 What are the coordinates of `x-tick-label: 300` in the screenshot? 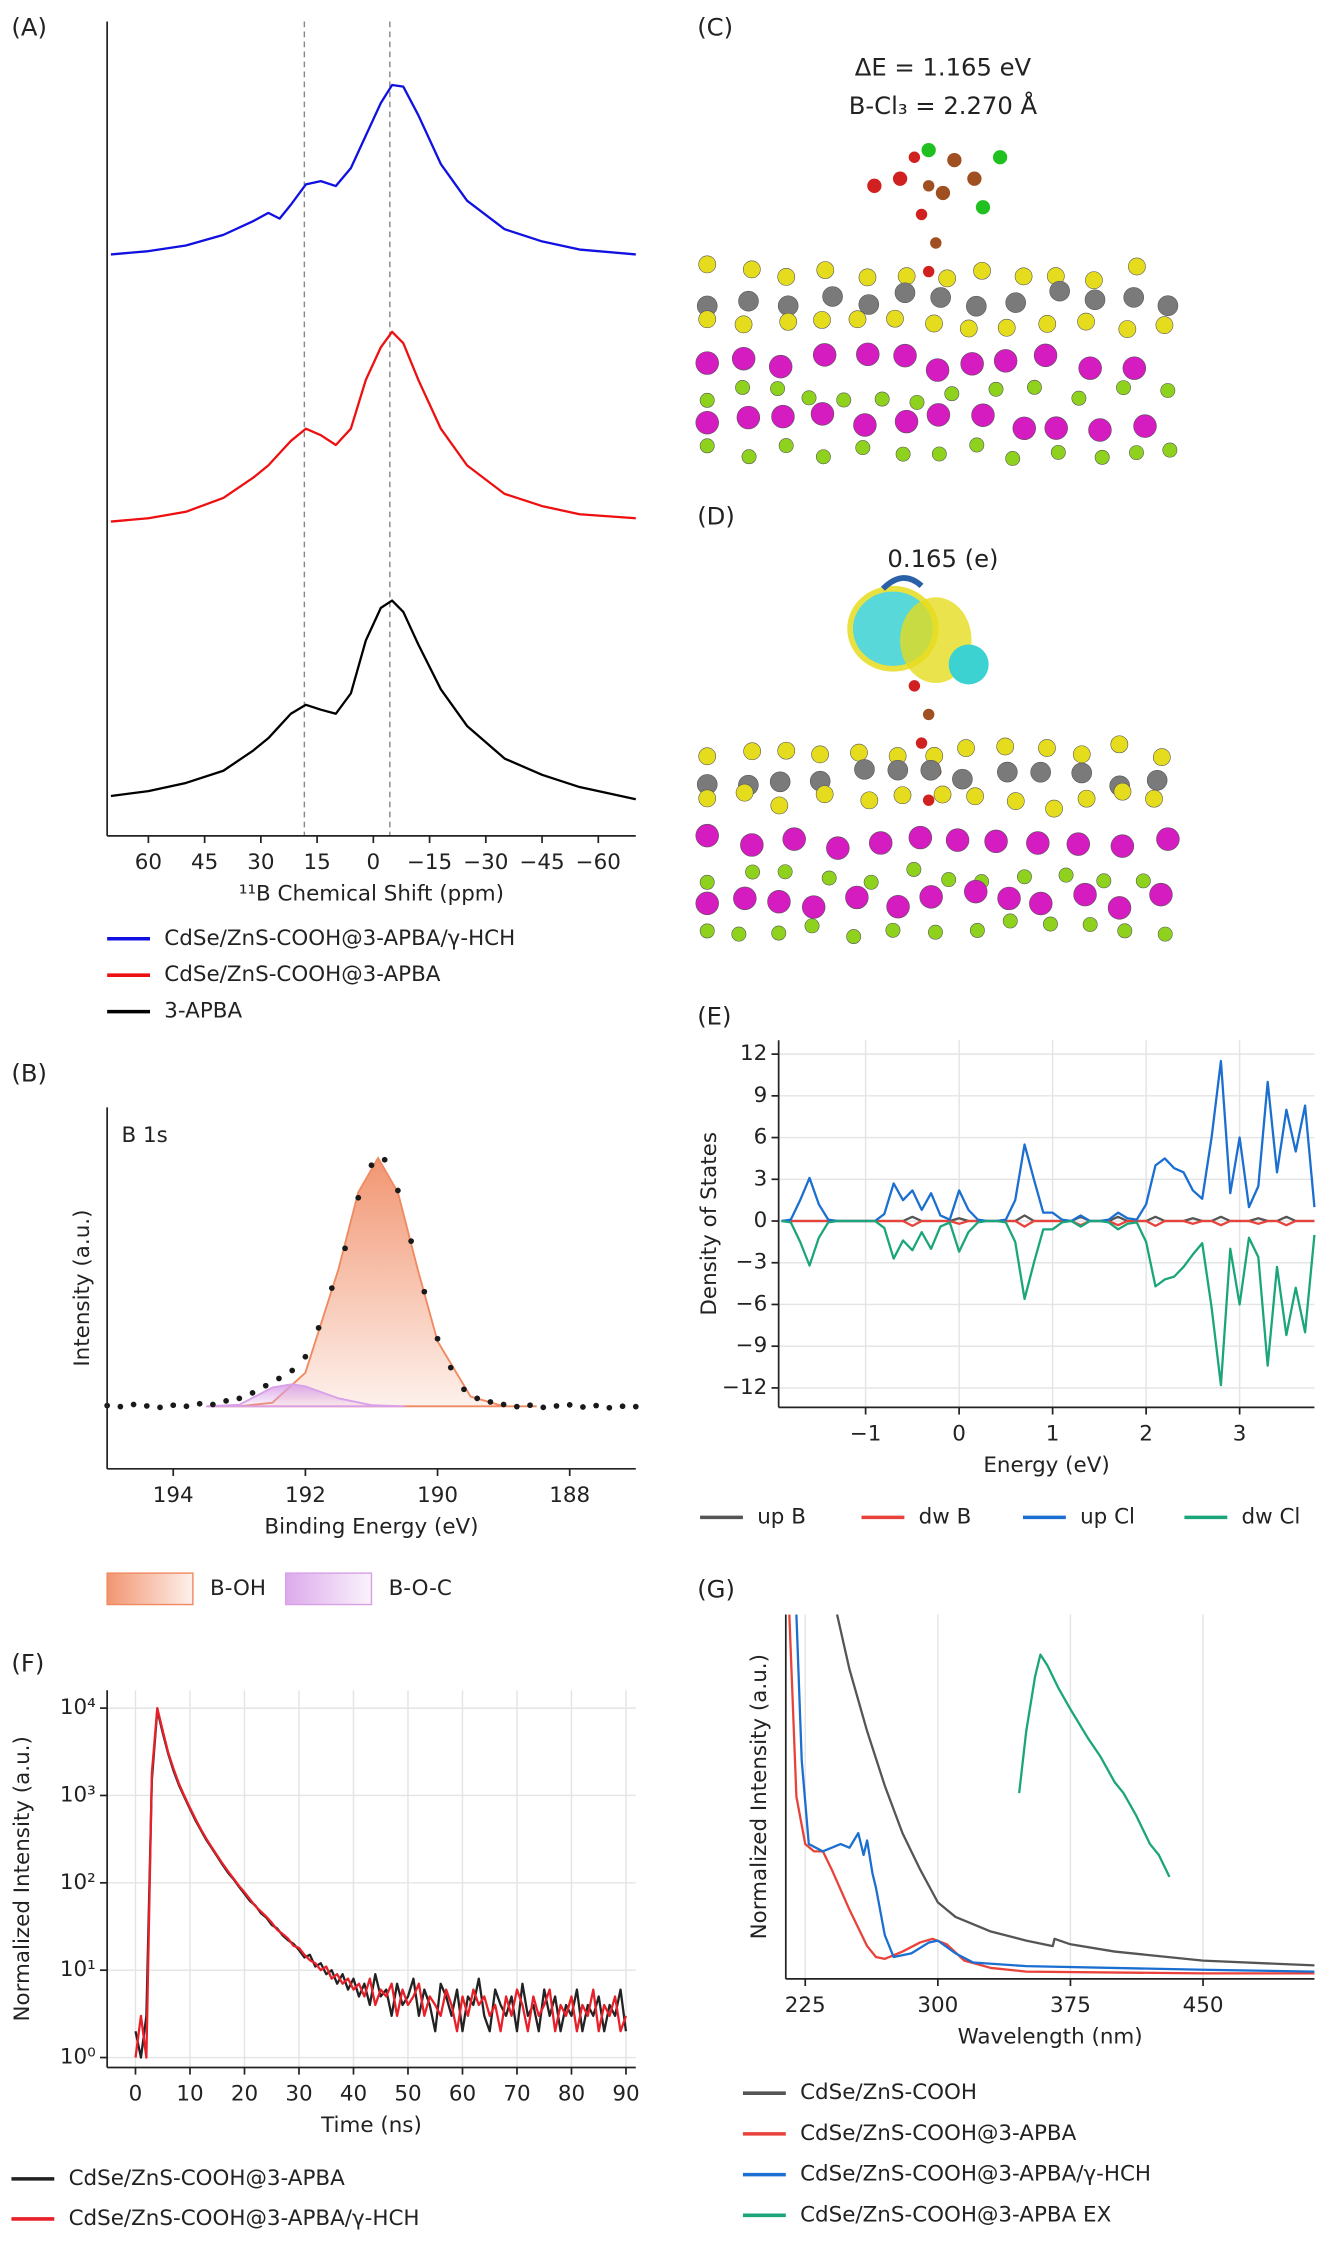 It's located at (937, 2005).